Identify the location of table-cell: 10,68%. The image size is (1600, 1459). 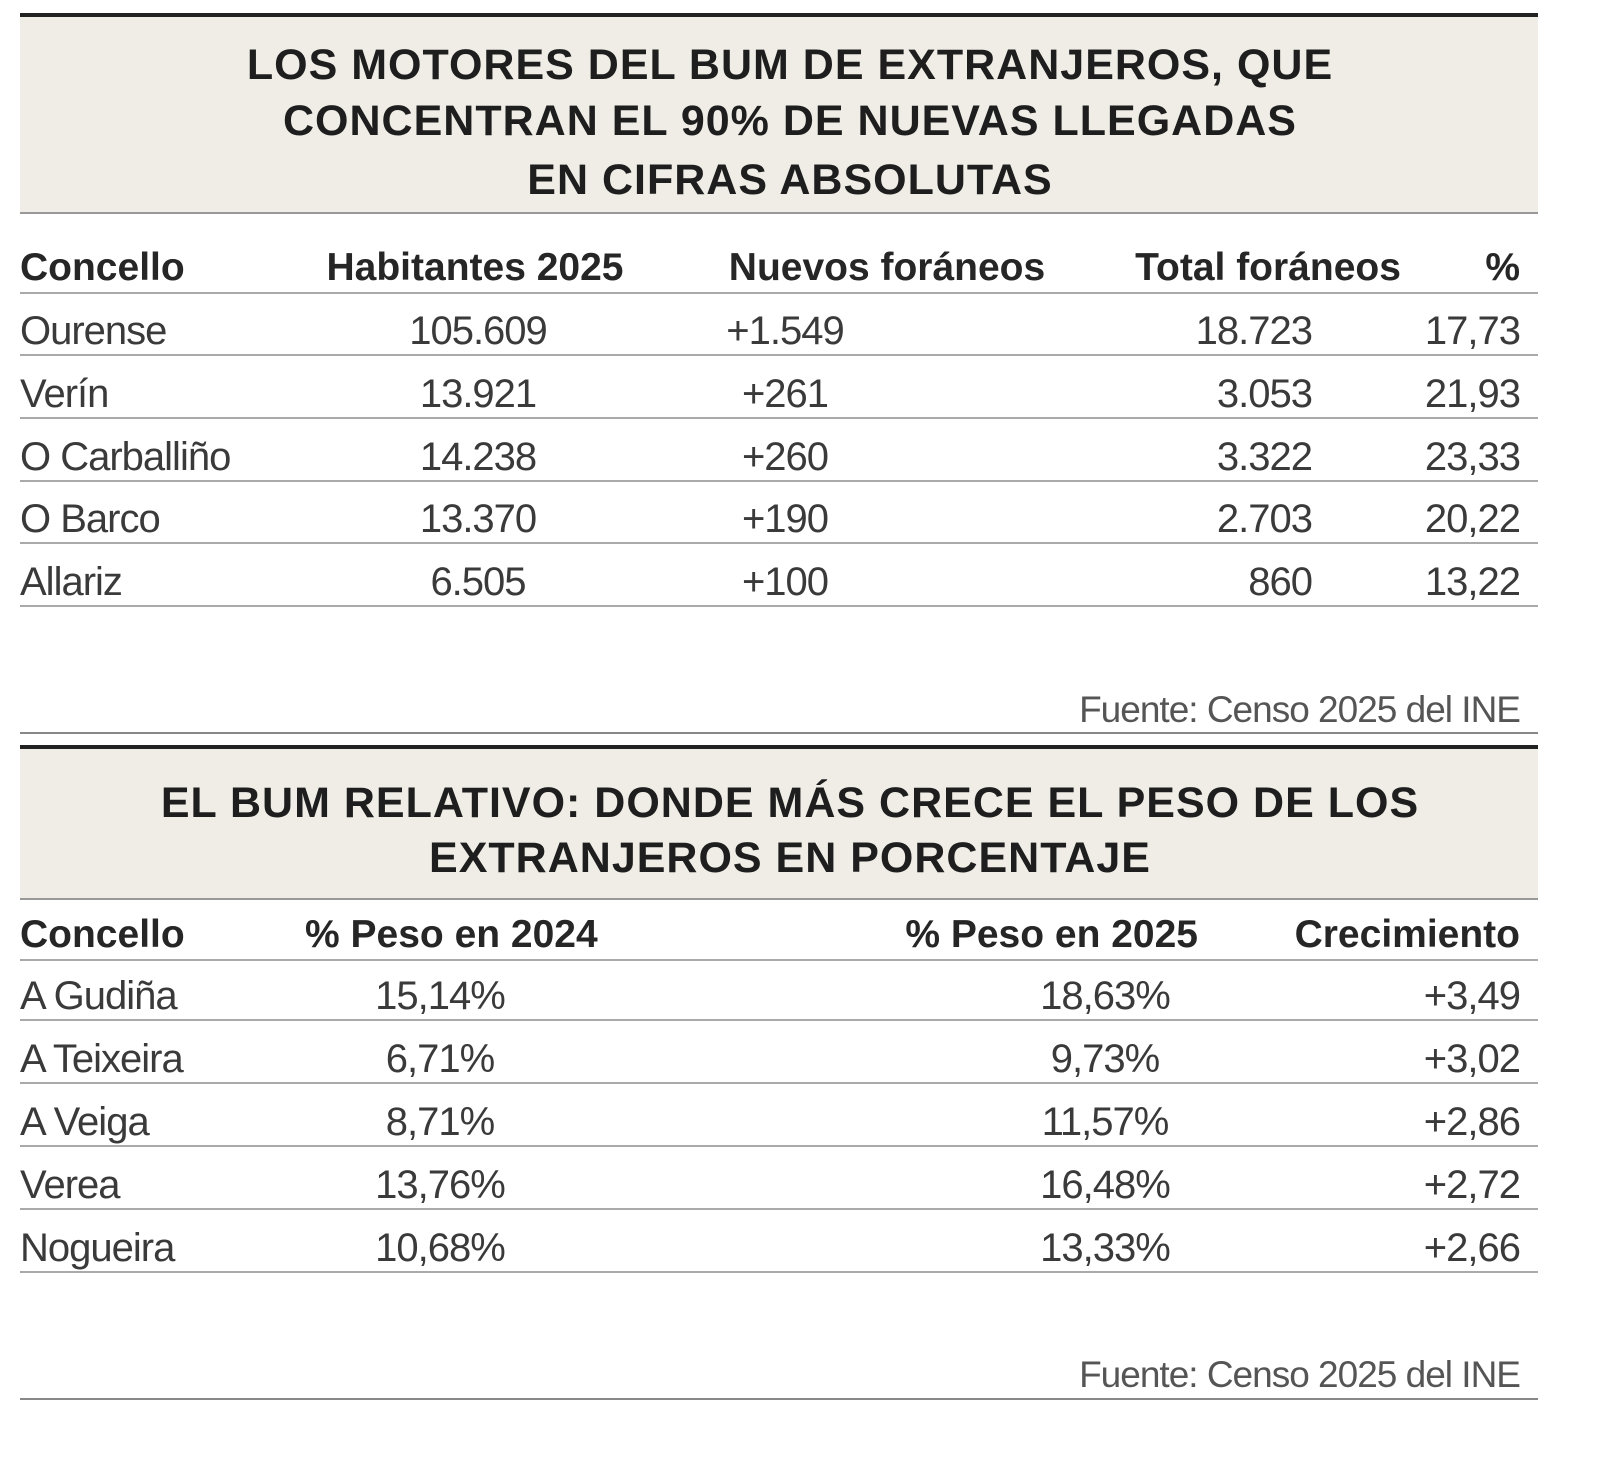
(440, 1248).